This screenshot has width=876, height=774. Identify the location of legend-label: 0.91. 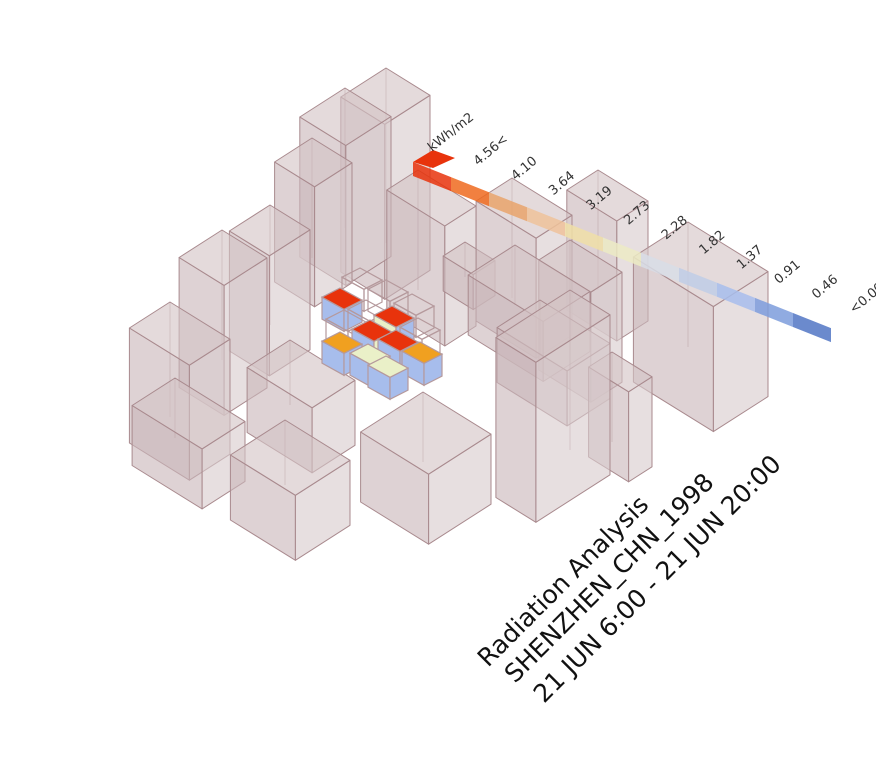
(788, 272).